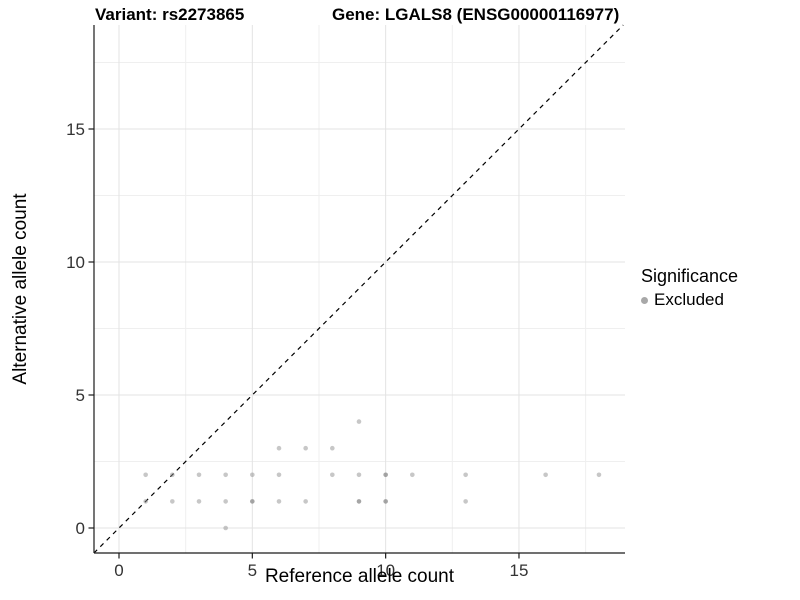 This screenshot has height=600, width=800. I want to click on legend-point-icon, so click(644, 300).